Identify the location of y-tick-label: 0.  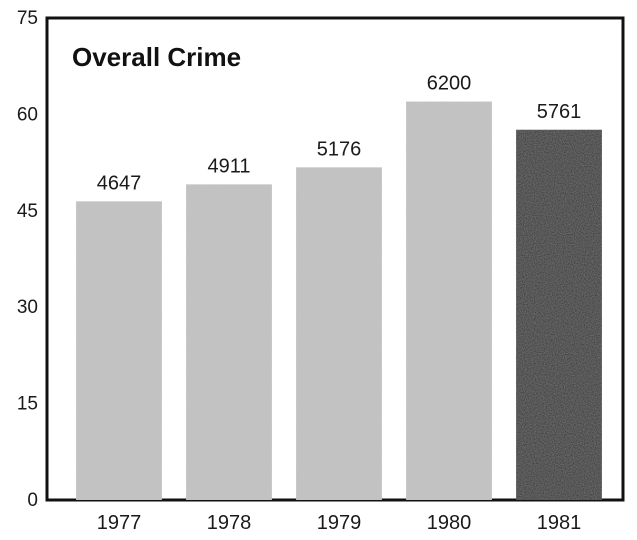
(32, 500).